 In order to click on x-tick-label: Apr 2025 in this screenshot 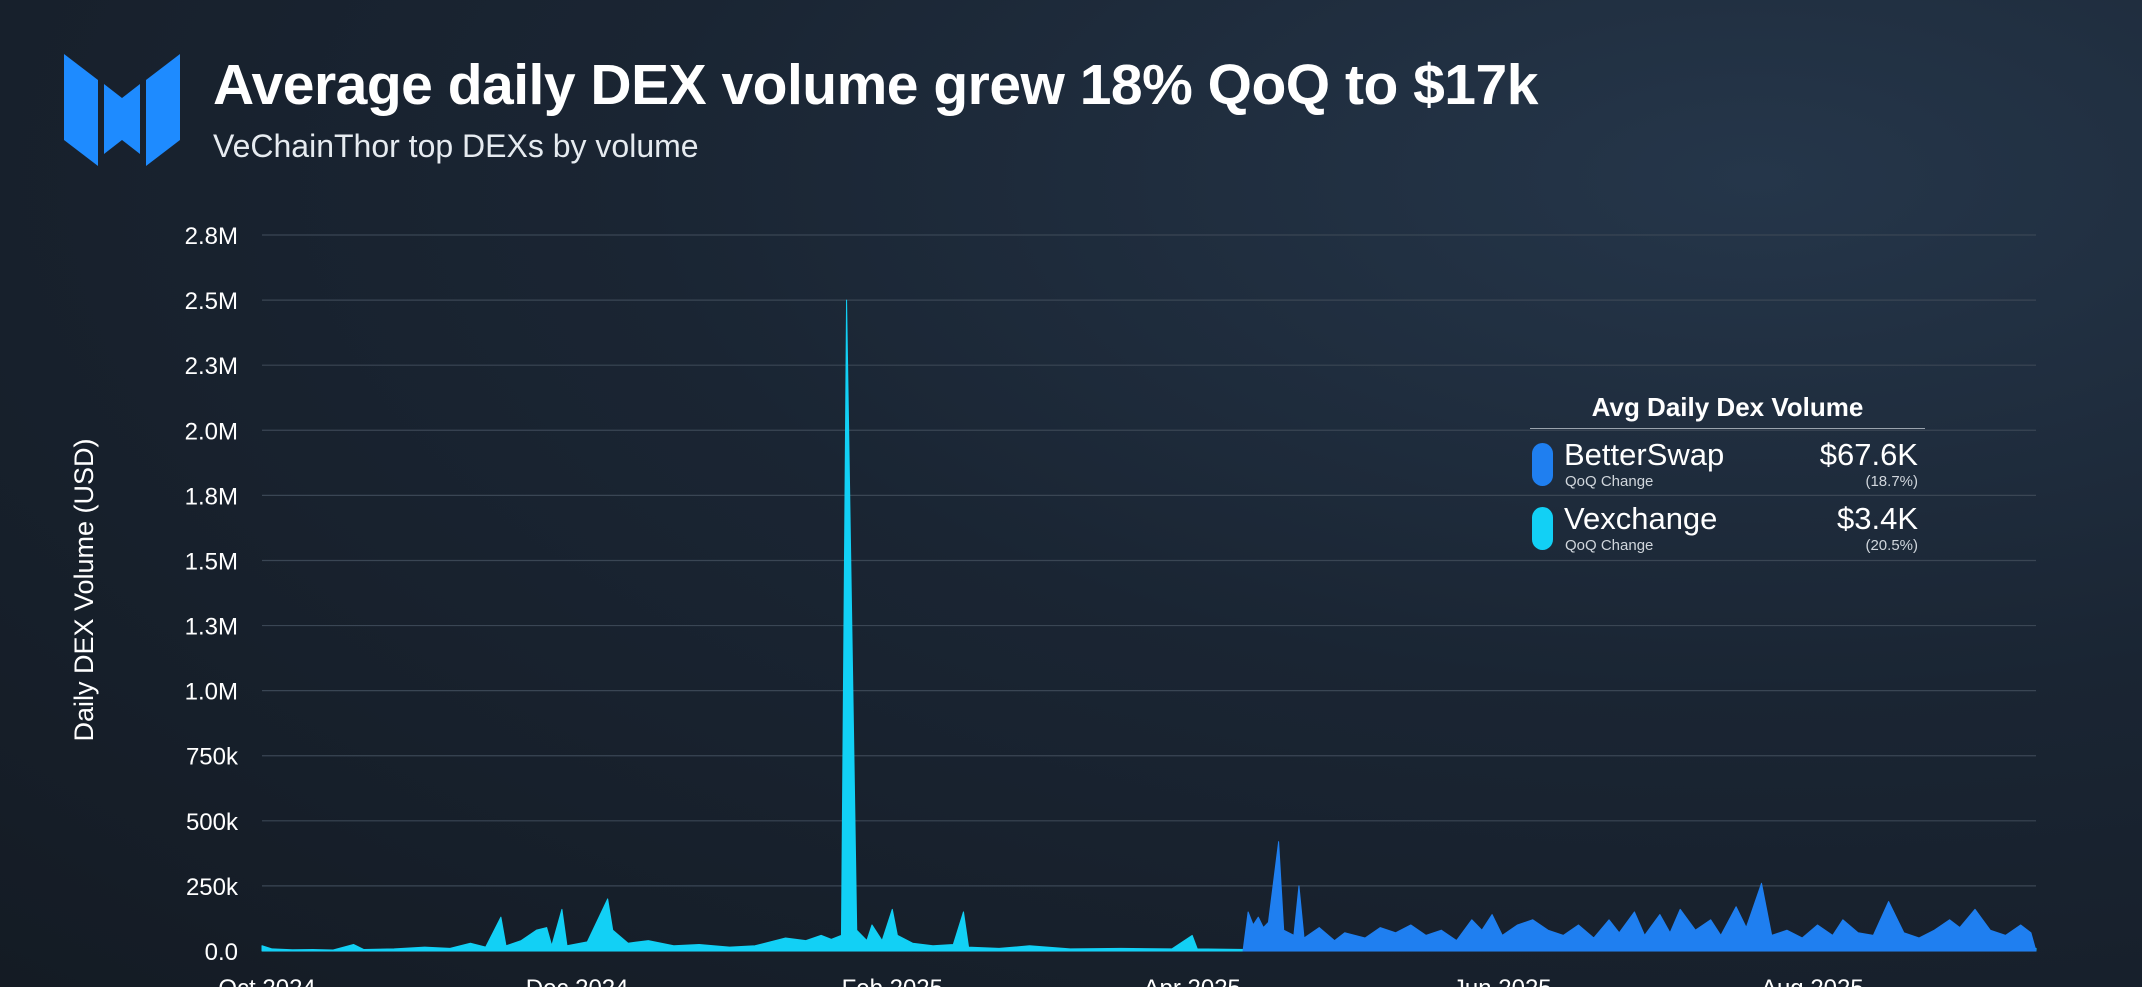, I will do `click(1192, 981)`.